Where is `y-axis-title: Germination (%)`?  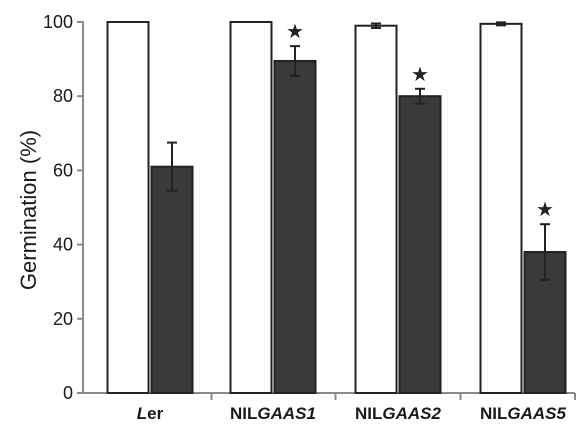
y-axis-title: Germination (%) is located at coordinates (28, 210).